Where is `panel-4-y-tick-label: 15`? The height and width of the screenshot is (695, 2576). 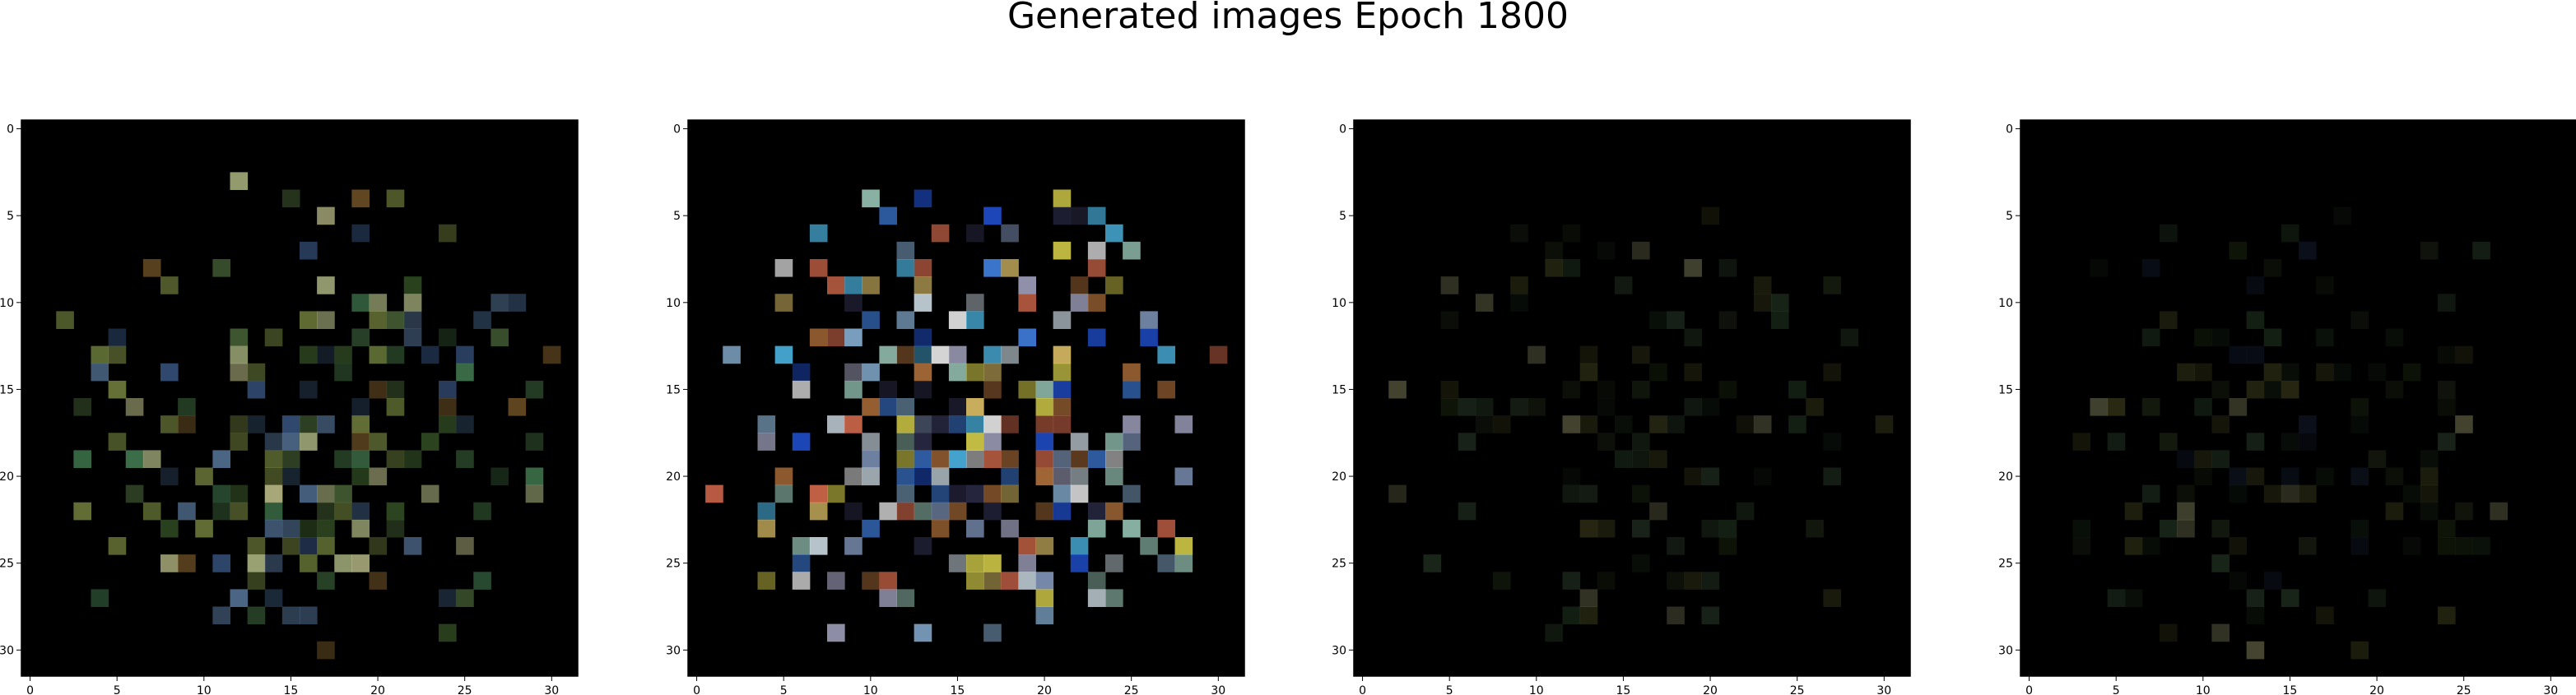 panel-4-y-tick-label: 15 is located at coordinates (2005, 389).